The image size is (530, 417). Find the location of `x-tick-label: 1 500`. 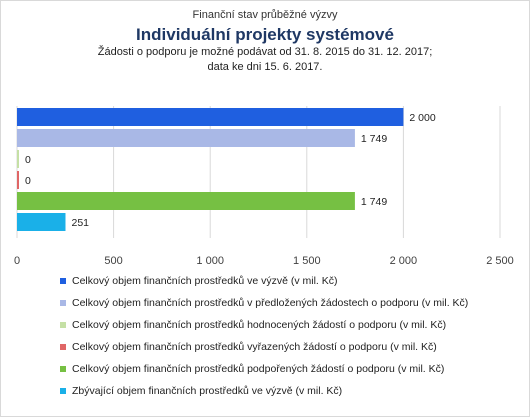

x-tick-label: 1 500 is located at coordinates (307, 261).